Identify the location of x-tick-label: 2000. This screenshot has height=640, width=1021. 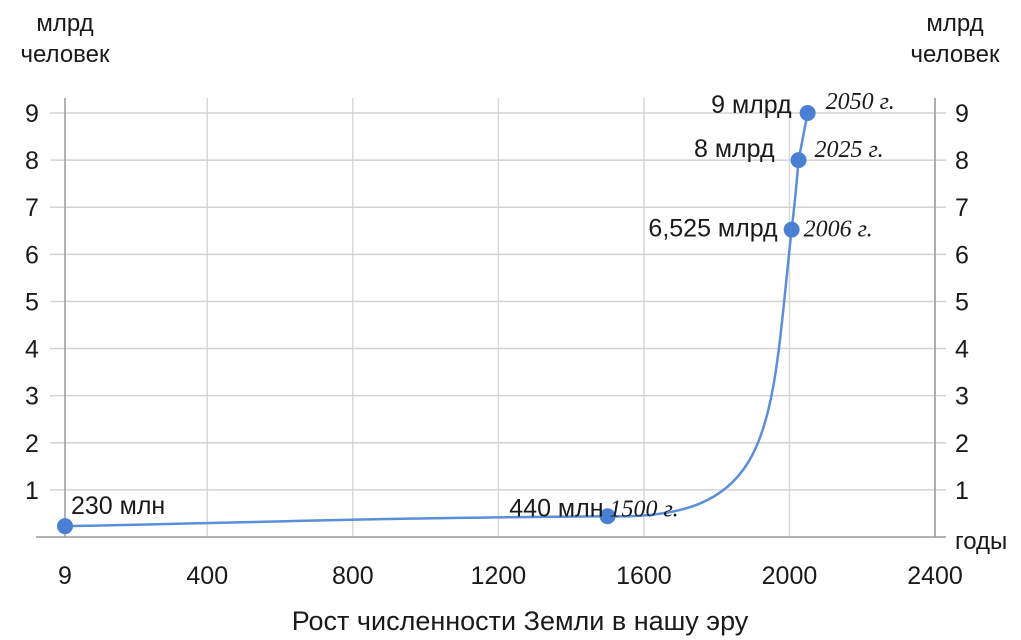
(790, 576).